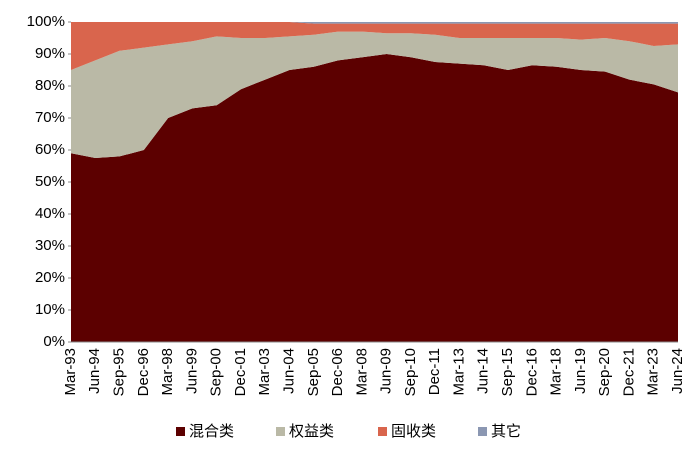 This screenshot has width=700, height=452. Describe the element at coordinates (313, 372) in the screenshot. I see `x-tick-label: Sep-05` at that location.